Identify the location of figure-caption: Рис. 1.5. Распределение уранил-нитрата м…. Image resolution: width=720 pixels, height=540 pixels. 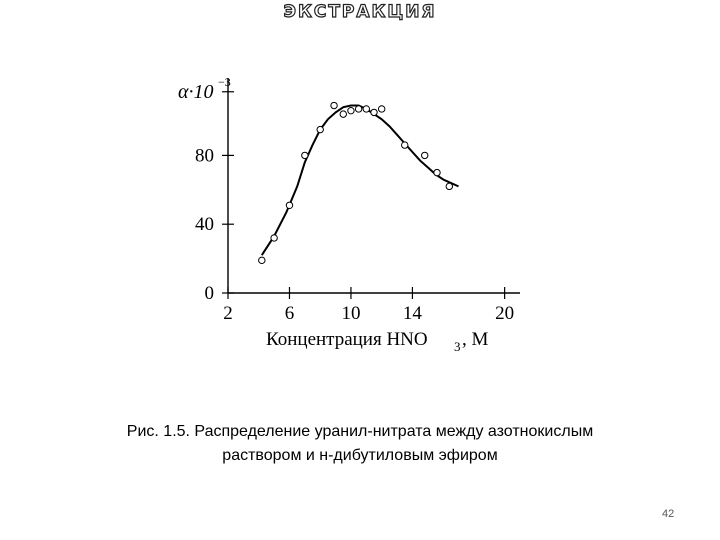
(360, 444).